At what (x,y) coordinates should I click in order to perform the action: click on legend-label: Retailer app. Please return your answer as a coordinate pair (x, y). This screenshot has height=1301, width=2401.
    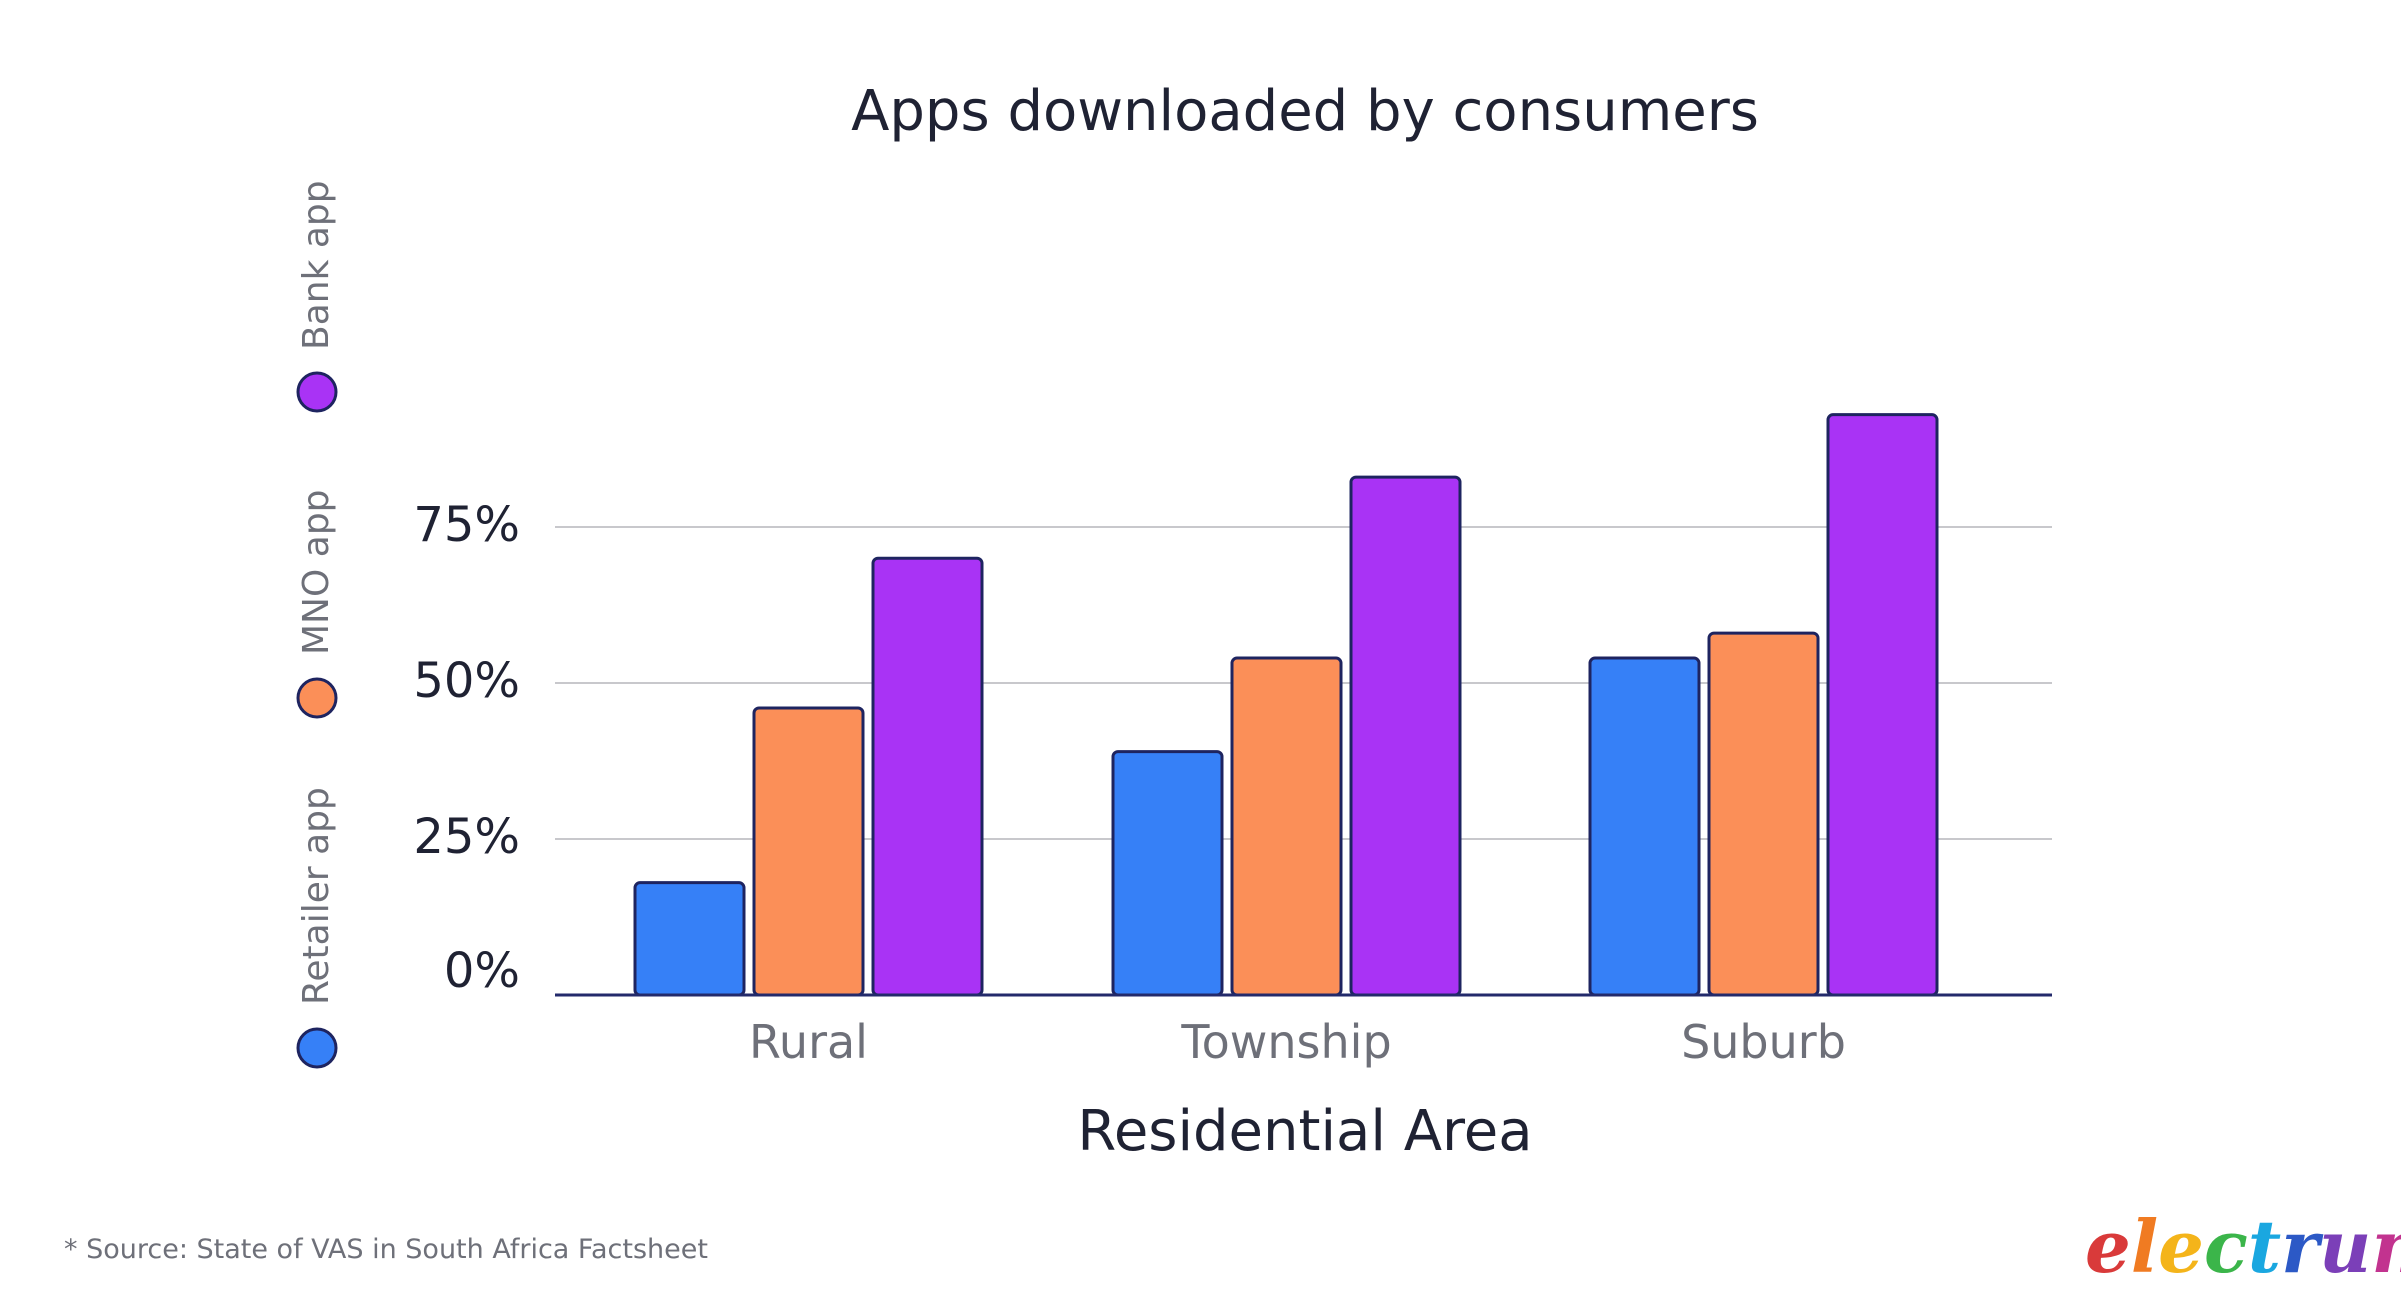
    Looking at the image, I should click on (316, 896).